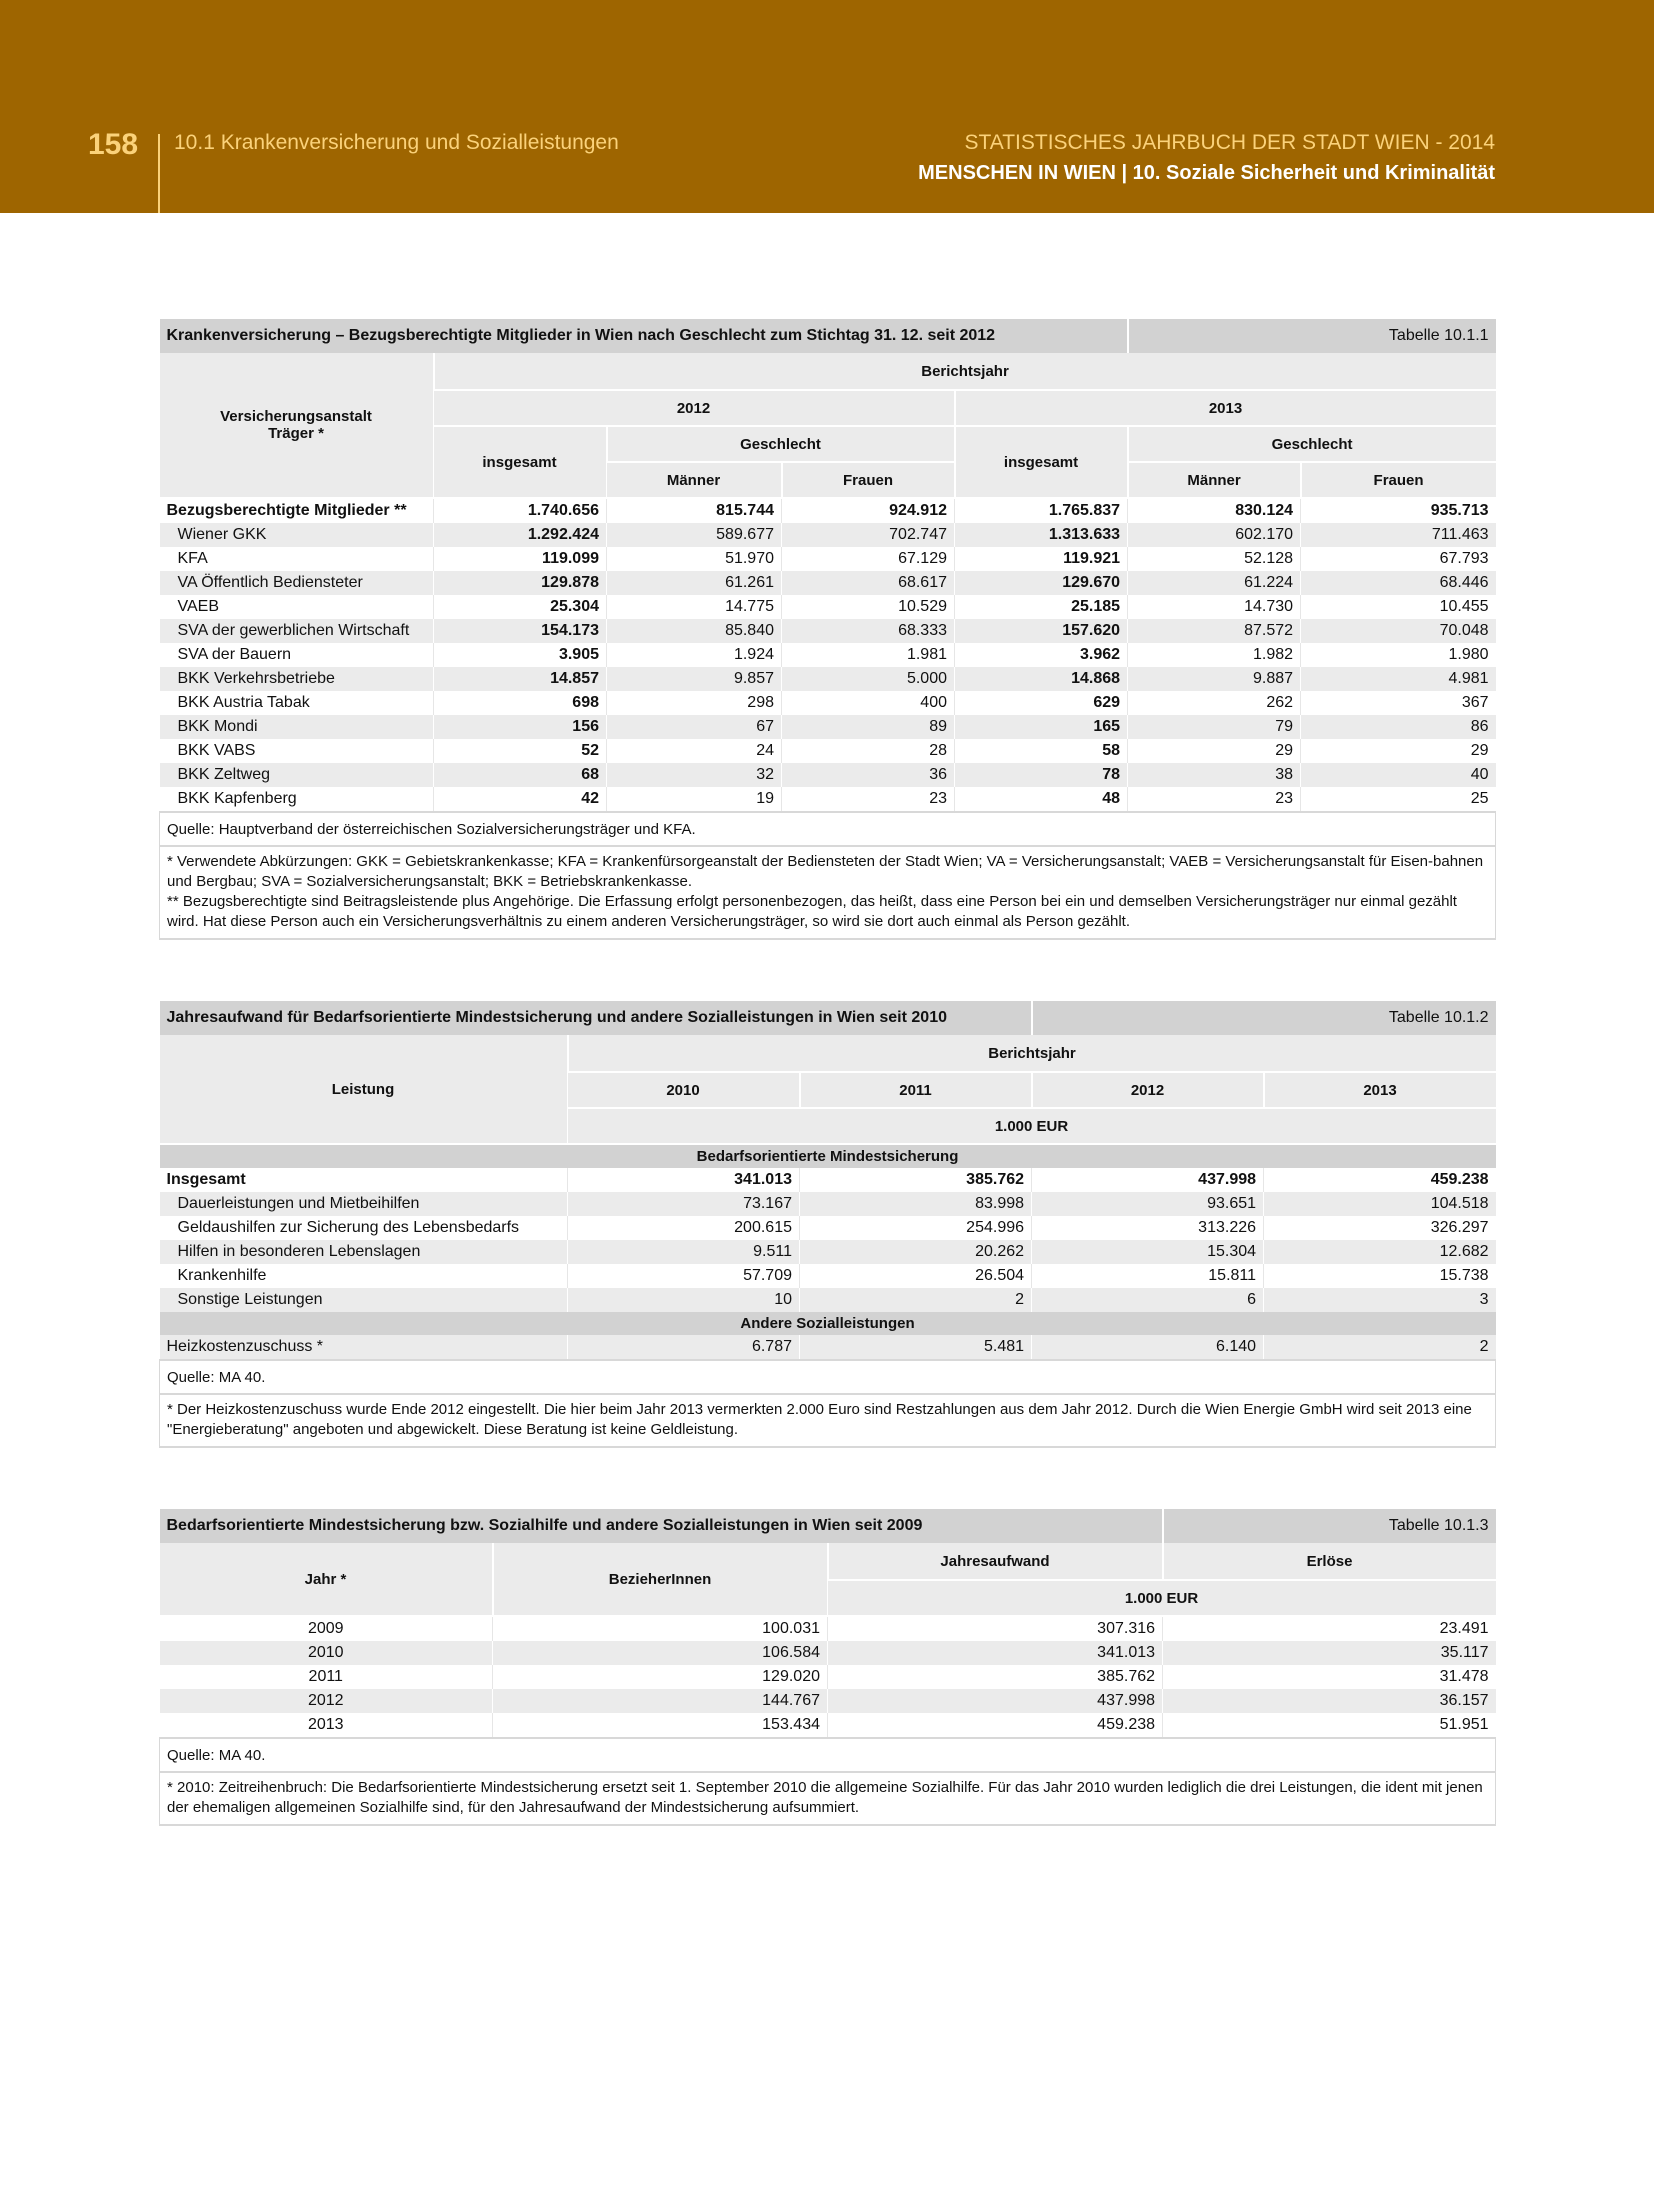 This screenshot has width=1654, height=2205. I want to click on table-row: Krankenhilfe 57.709 26.504 15.811 15.738, so click(828, 1276).